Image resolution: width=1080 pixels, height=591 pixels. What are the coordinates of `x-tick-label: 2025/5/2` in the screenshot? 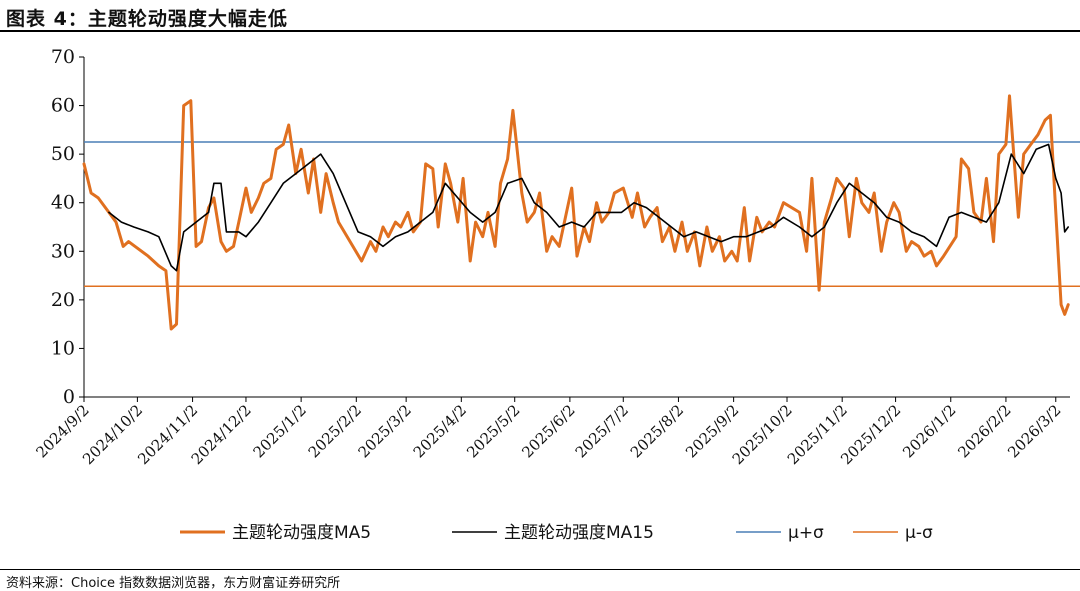 It's located at (493, 431).